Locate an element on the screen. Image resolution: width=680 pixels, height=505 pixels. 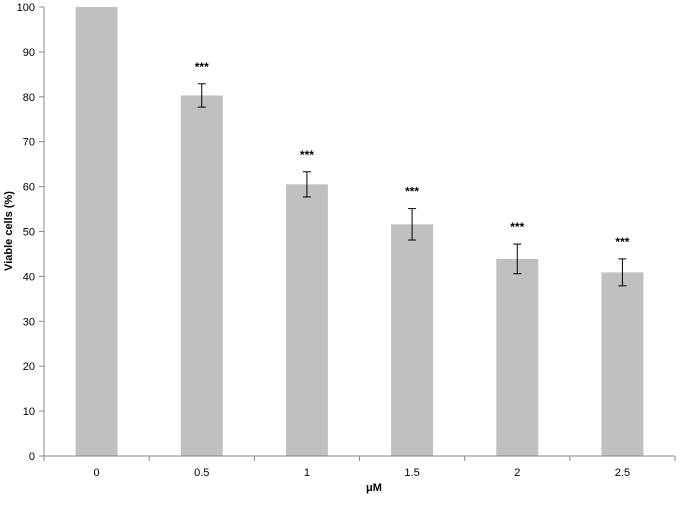
x-axis-title: μM is located at coordinates (374, 488).